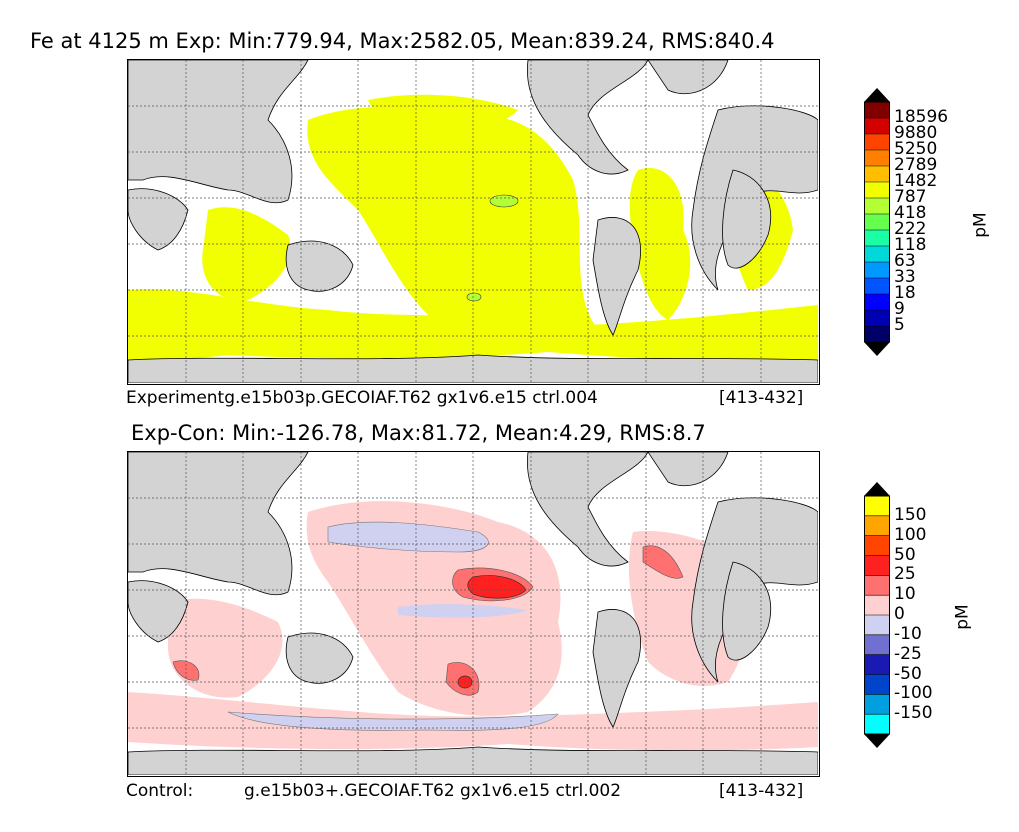 The height and width of the screenshot is (832, 1019). I want to click on panel2-colorbar-unit: pM, so click(962, 617).